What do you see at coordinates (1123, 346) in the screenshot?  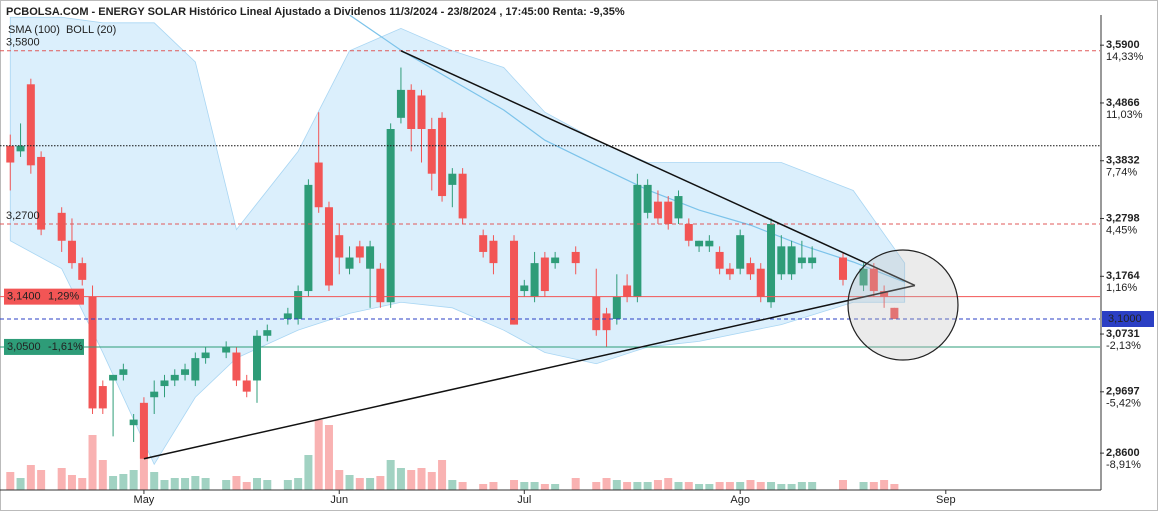 I see `y-tick-change: -2,13%` at bounding box center [1123, 346].